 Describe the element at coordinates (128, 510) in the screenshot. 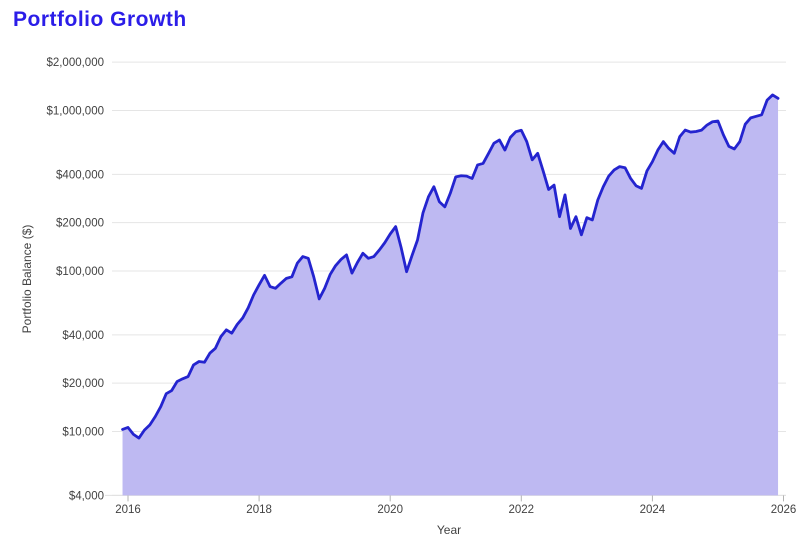

I see `x-tick-label: 2016` at that location.